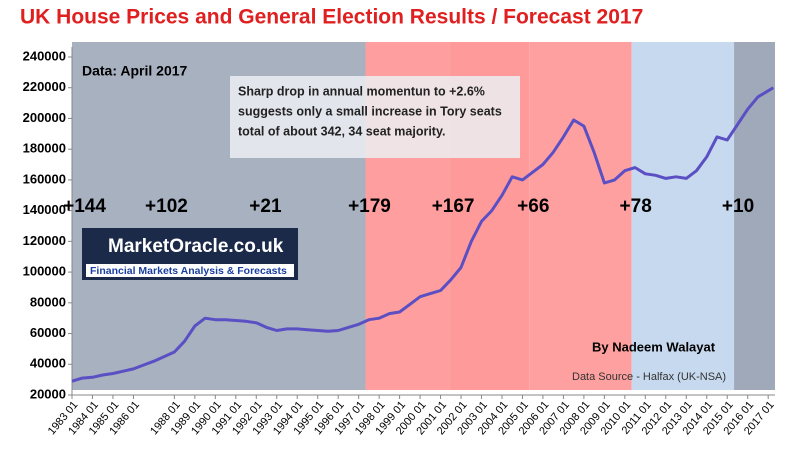  Describe the element at coordinates (44, 178) in the screenshot. I see `y-tick-label: 160000` at that location.